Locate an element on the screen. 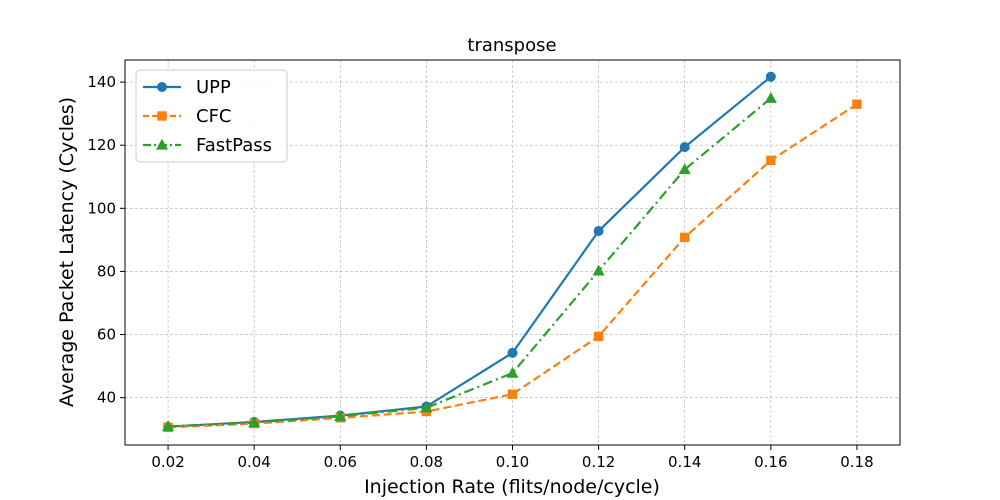 Image resolution: width=1000 pixels, height=500 pixels. x-tick-label: 0.02 is located at coordinates (167, 462).